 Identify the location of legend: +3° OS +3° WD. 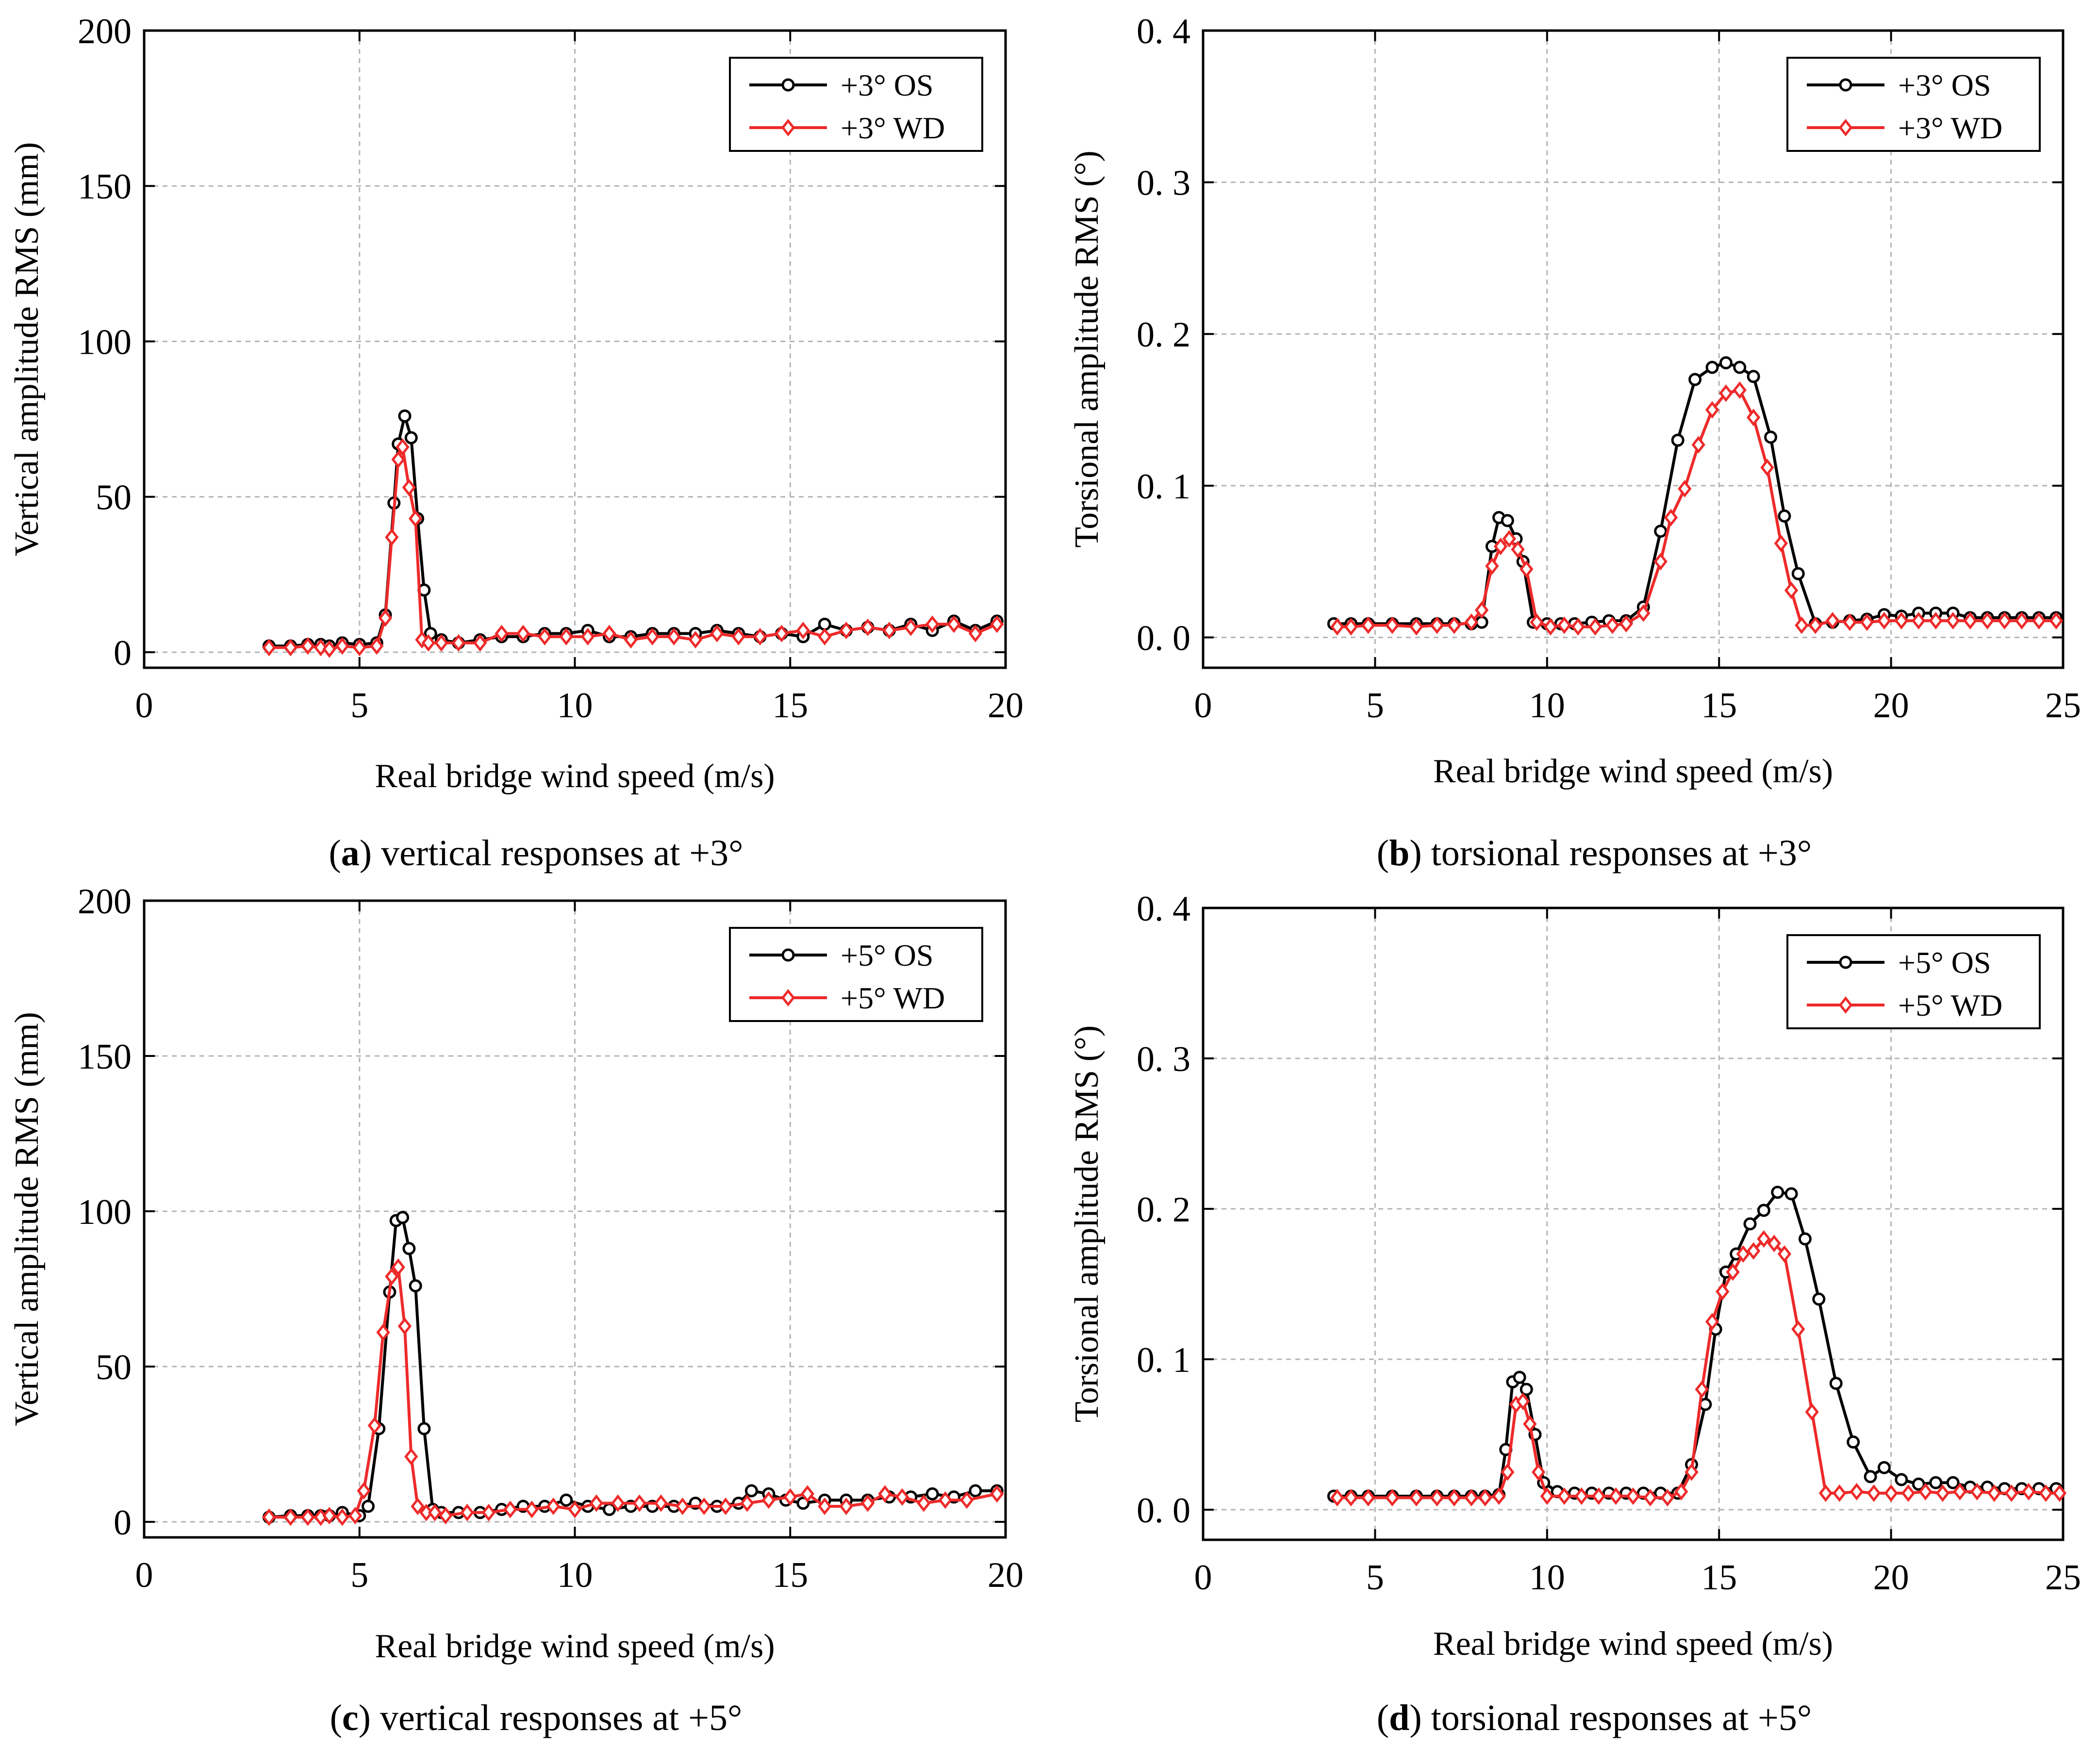
(1913, 105).